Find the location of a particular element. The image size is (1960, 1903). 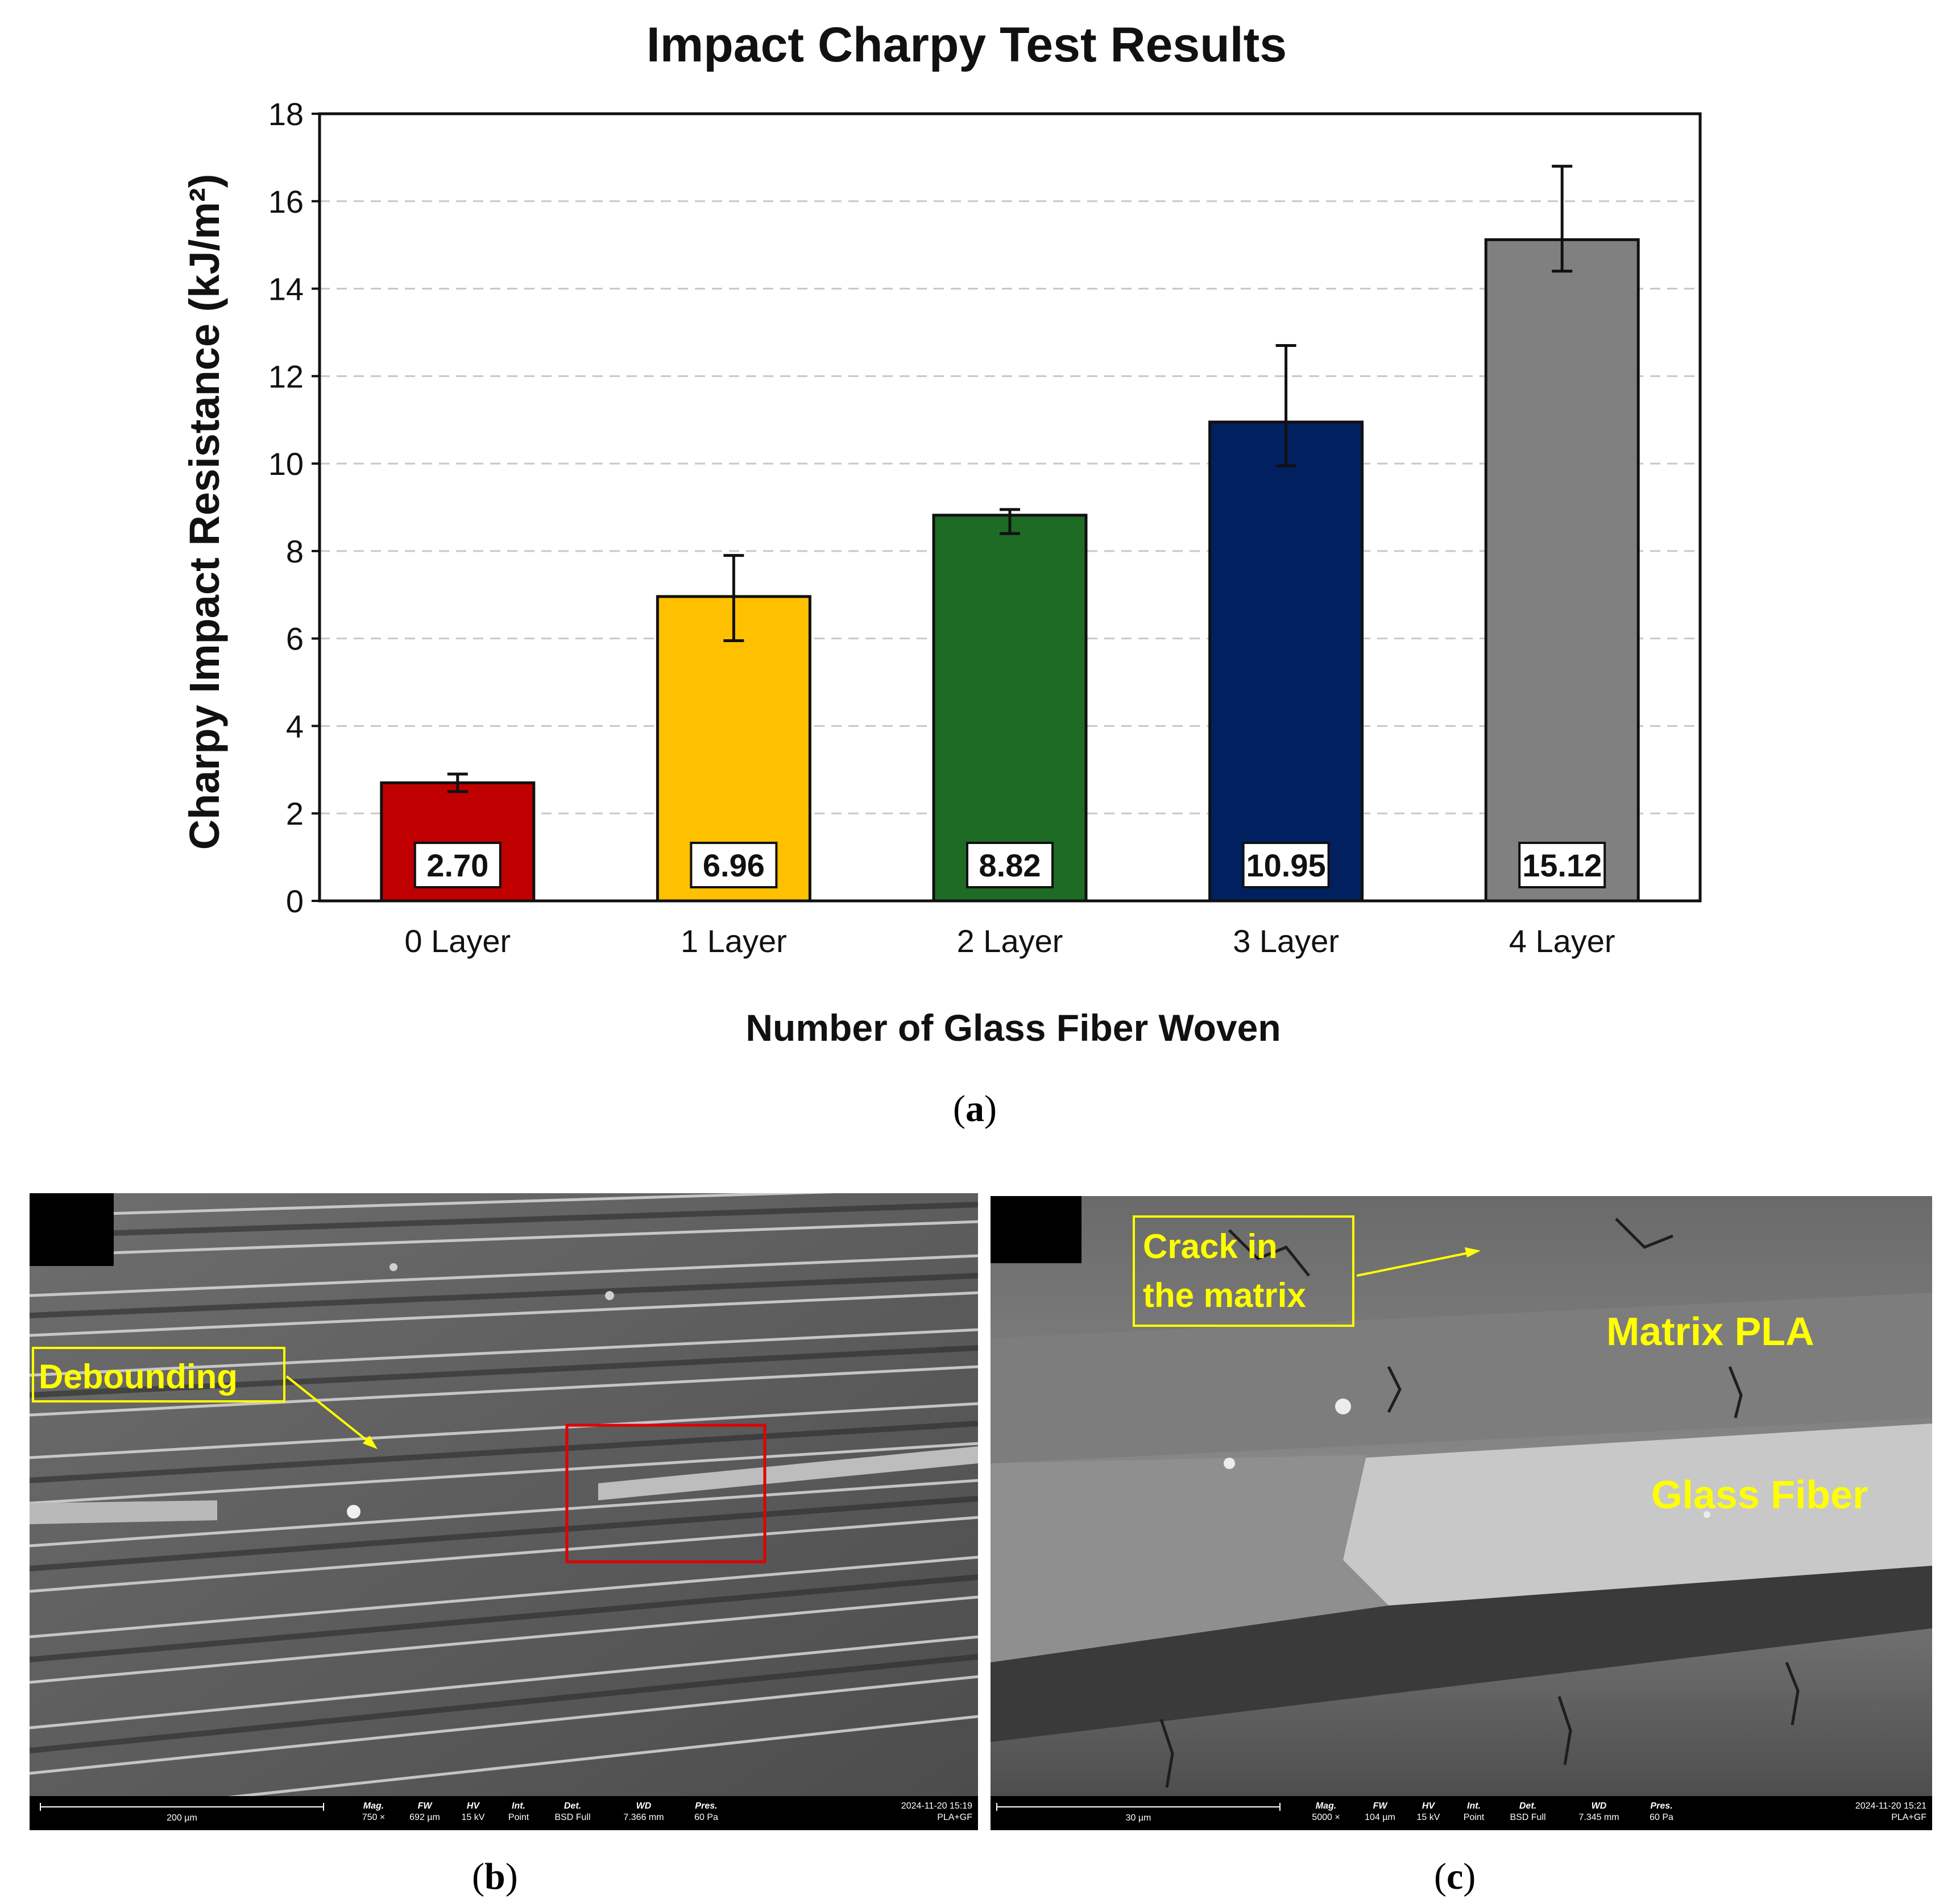

value-label: 8.82 is located at coordinates (1010, 865).